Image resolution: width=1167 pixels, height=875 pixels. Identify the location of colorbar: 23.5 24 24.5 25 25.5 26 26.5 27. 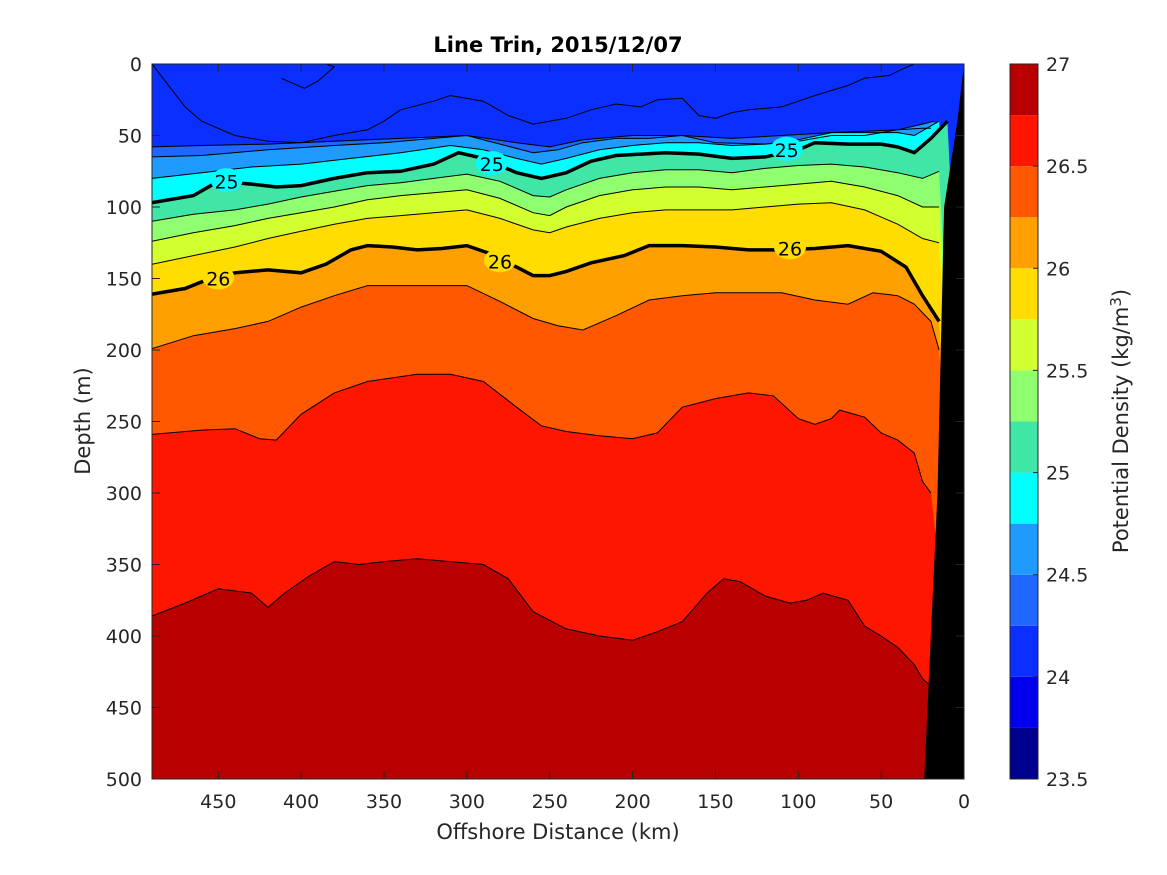
(1048, 422).